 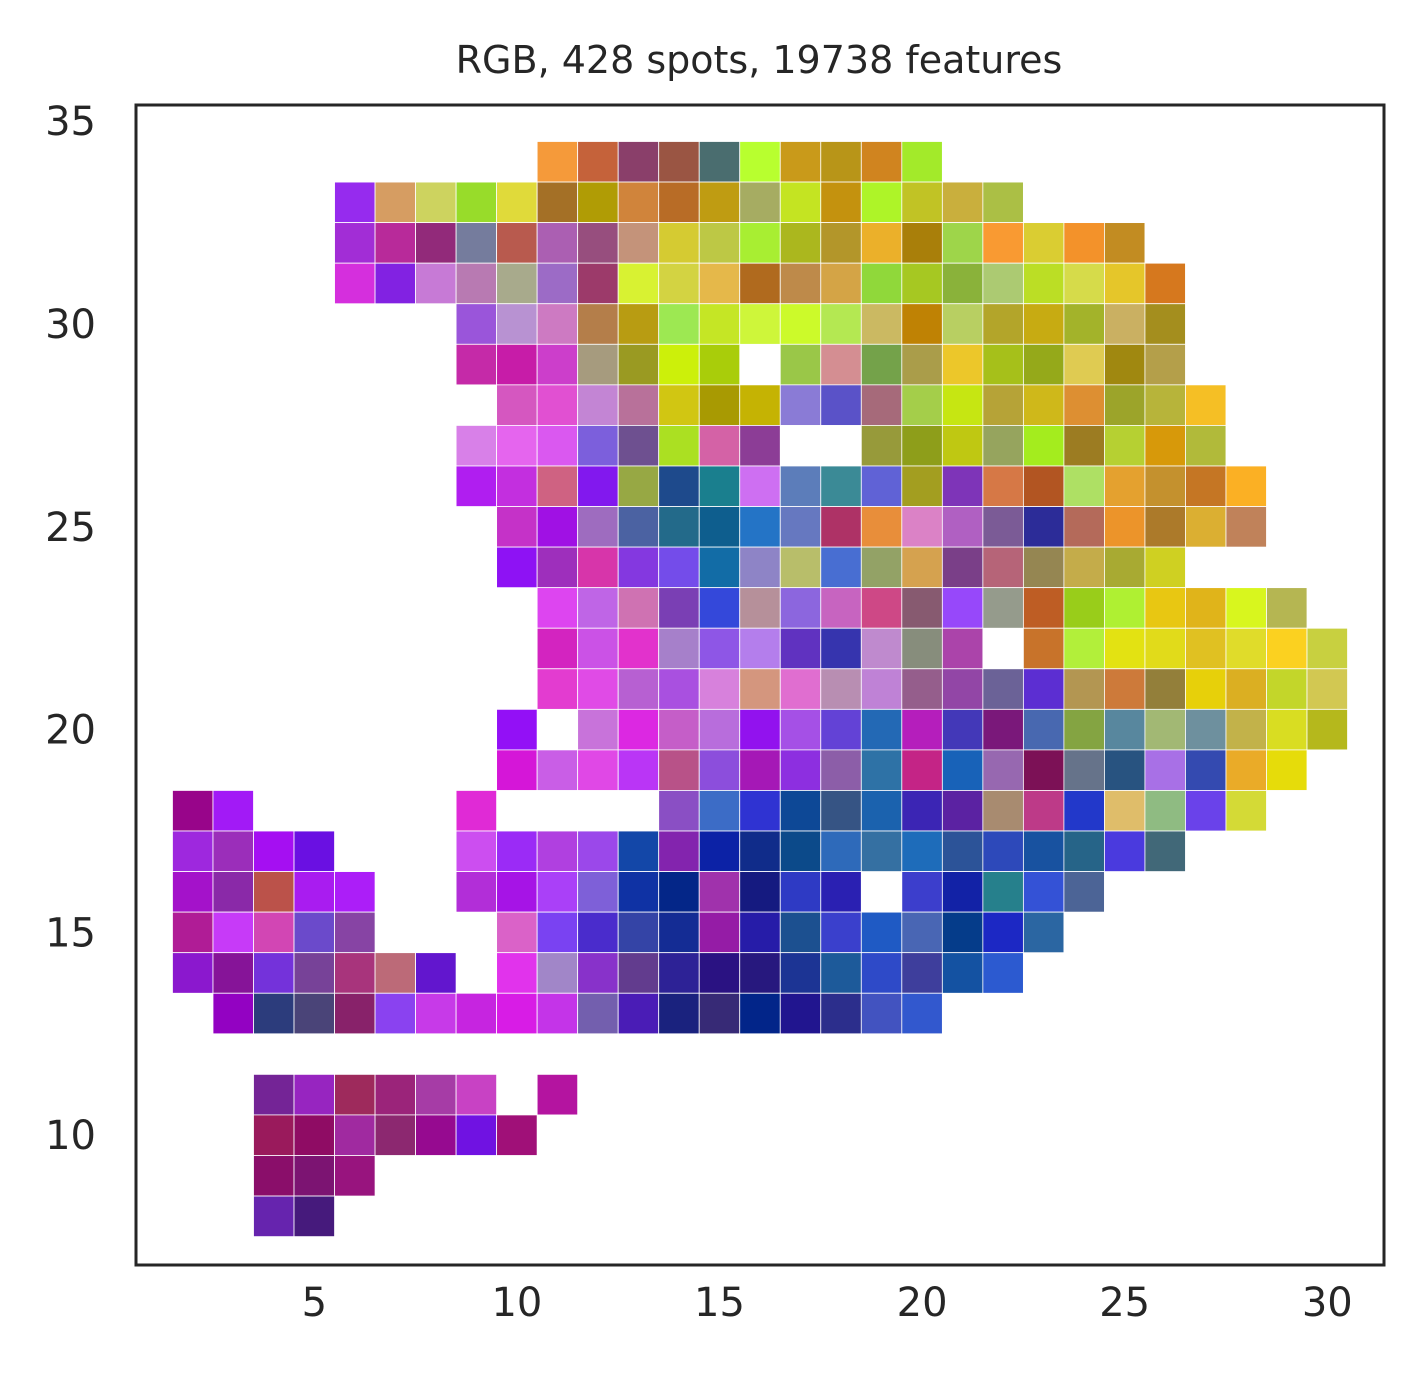 I want to click on x-tick-label: 30, so click(x=1327, y=1303).